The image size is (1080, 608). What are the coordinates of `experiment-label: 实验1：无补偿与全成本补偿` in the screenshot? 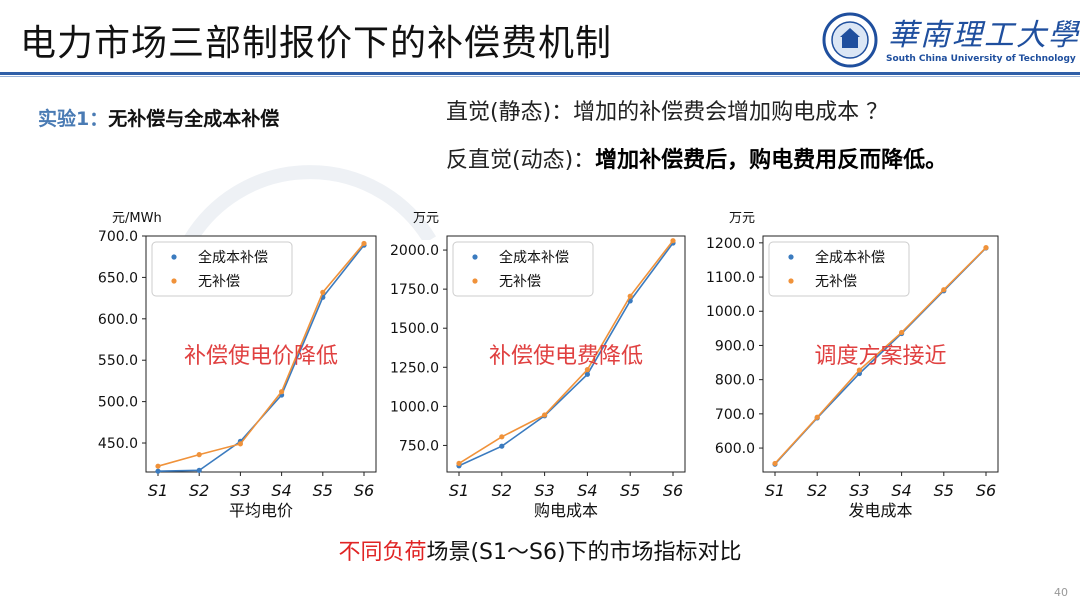 It's located at (158, 117).